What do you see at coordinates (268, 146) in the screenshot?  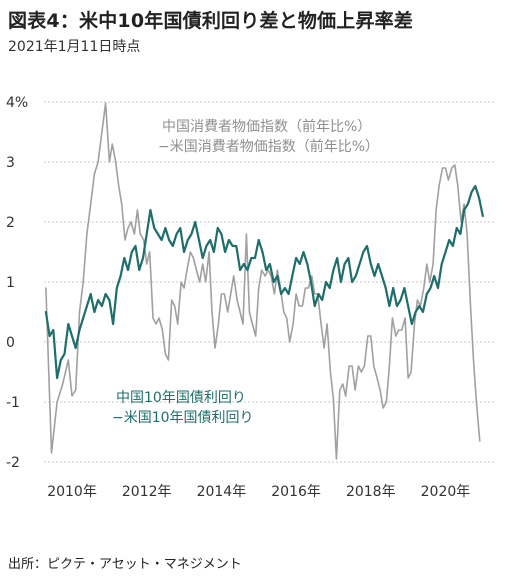 I see `cpi-annotation-line: −米国消費者物価指数（前年比%）` at bounding box center [268, 146].